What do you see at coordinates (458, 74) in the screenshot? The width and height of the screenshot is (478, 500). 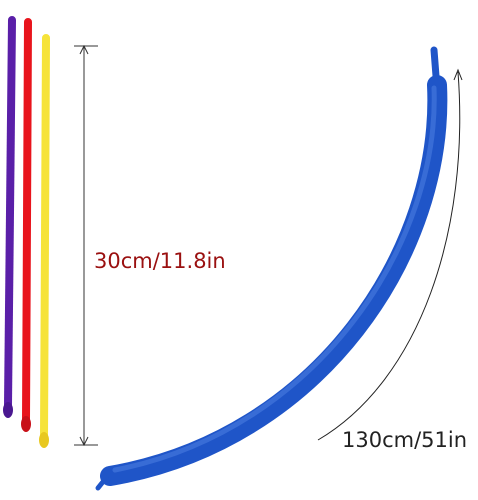 I see `arc-arrow` at bounding box center [458, 74].